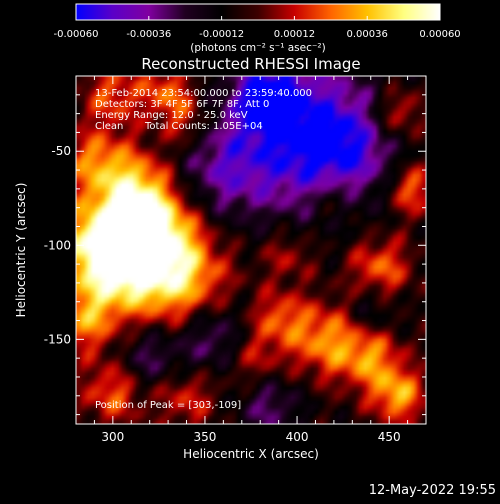 The image size is (500, 504). Describe the element at coordinates (389, 437) in the screenshot. I see `x-tick-label: 450` at that location.